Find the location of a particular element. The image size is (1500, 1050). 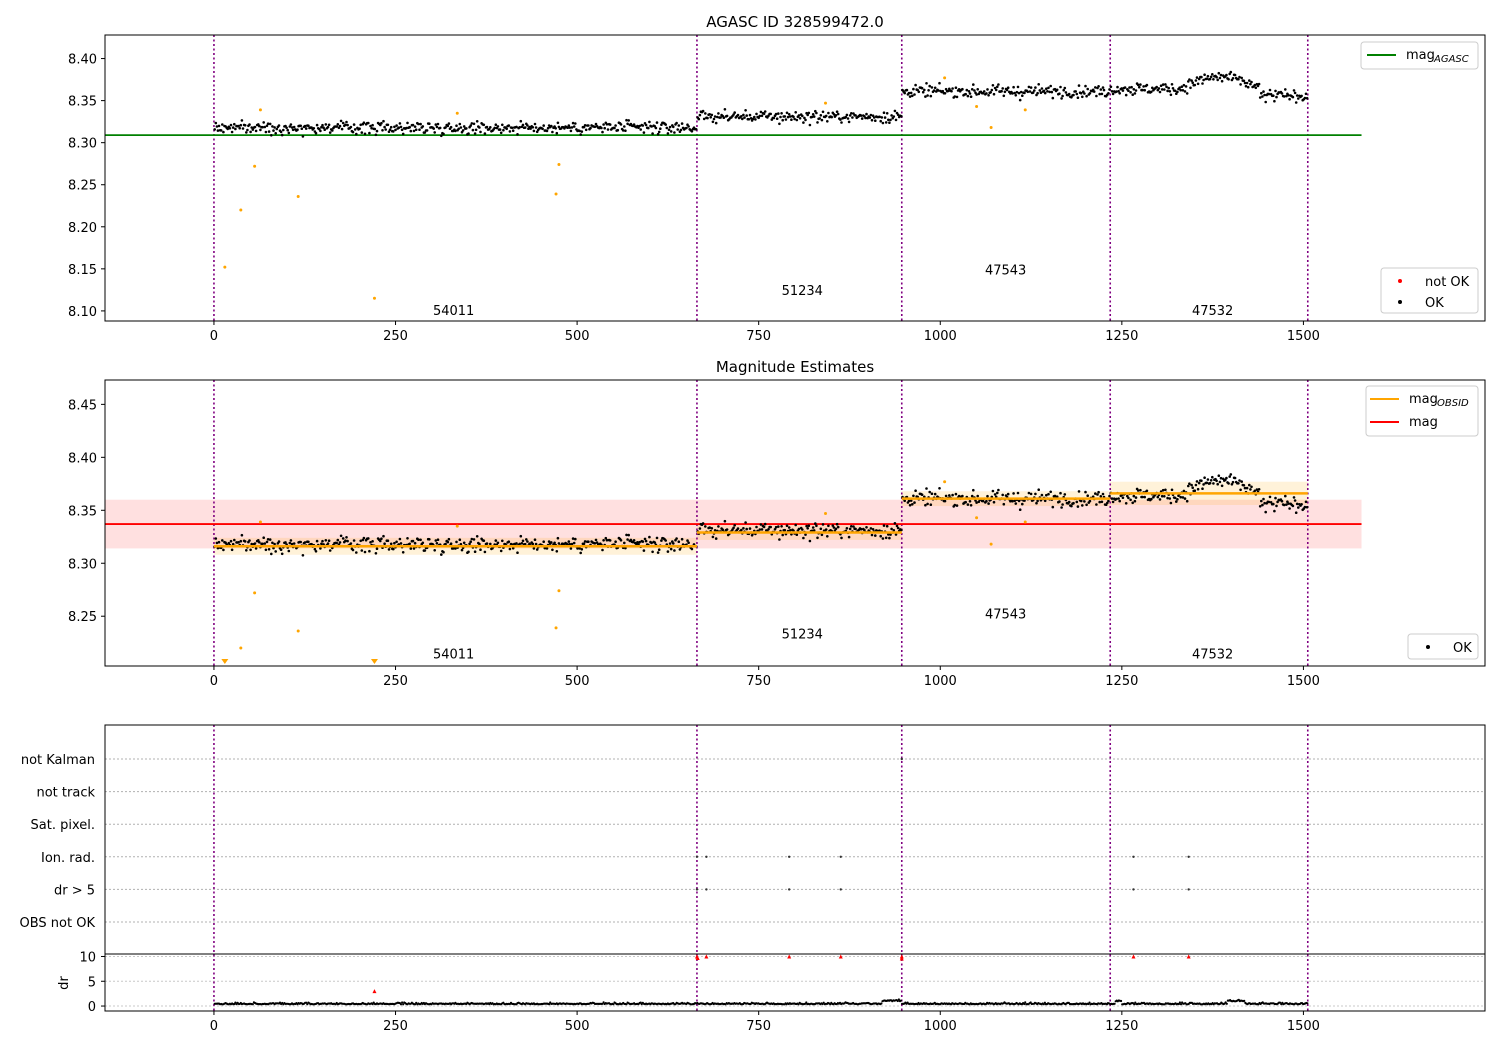

flag-point is located at coordinates (1188, 889).